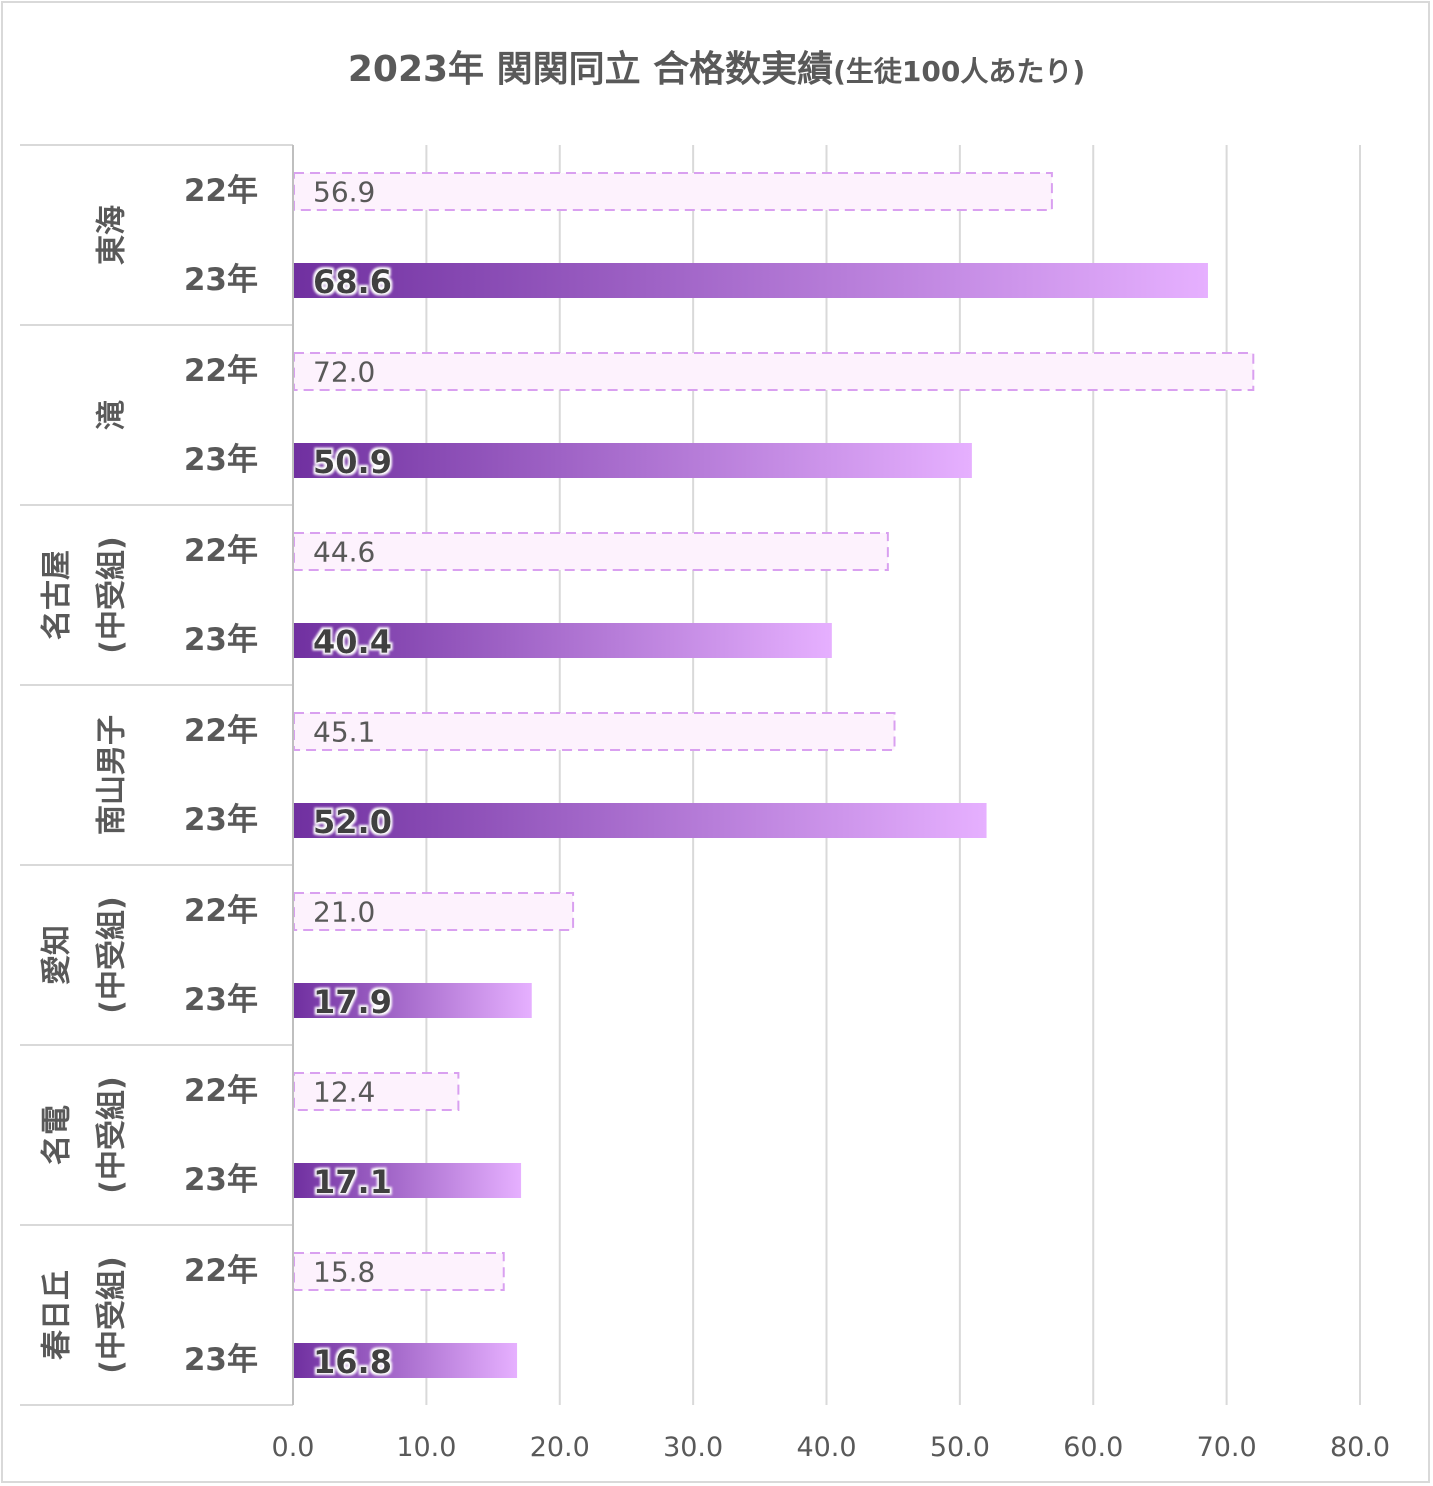 This screenshot has height=1486, width=1433. I want to click on category-label: 東海, so click(112, 235).